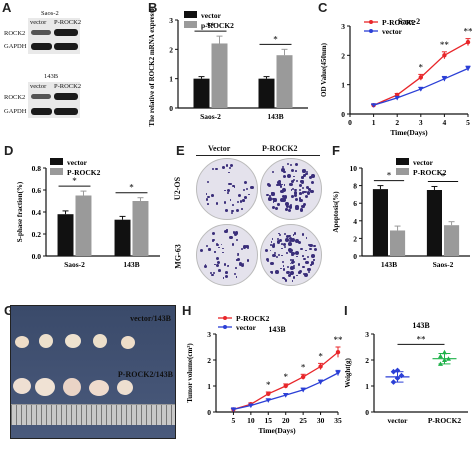 This screenshot has height=450, width=474. Describe the element at coordinates (178, 188) in the screenshot. I see `row-label-u2os: U2-OS` at that location.